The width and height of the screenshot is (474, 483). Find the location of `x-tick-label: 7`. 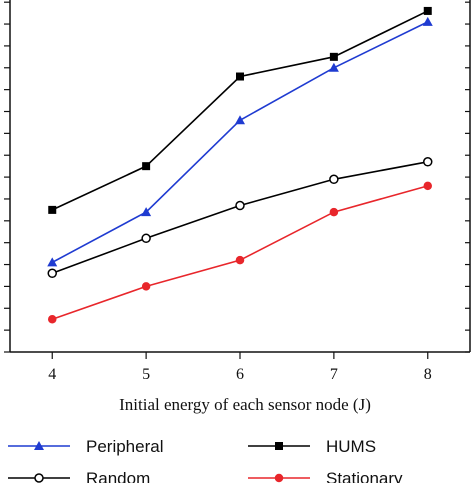

x-tick-label: 7 is located at coordinates (334, 374).